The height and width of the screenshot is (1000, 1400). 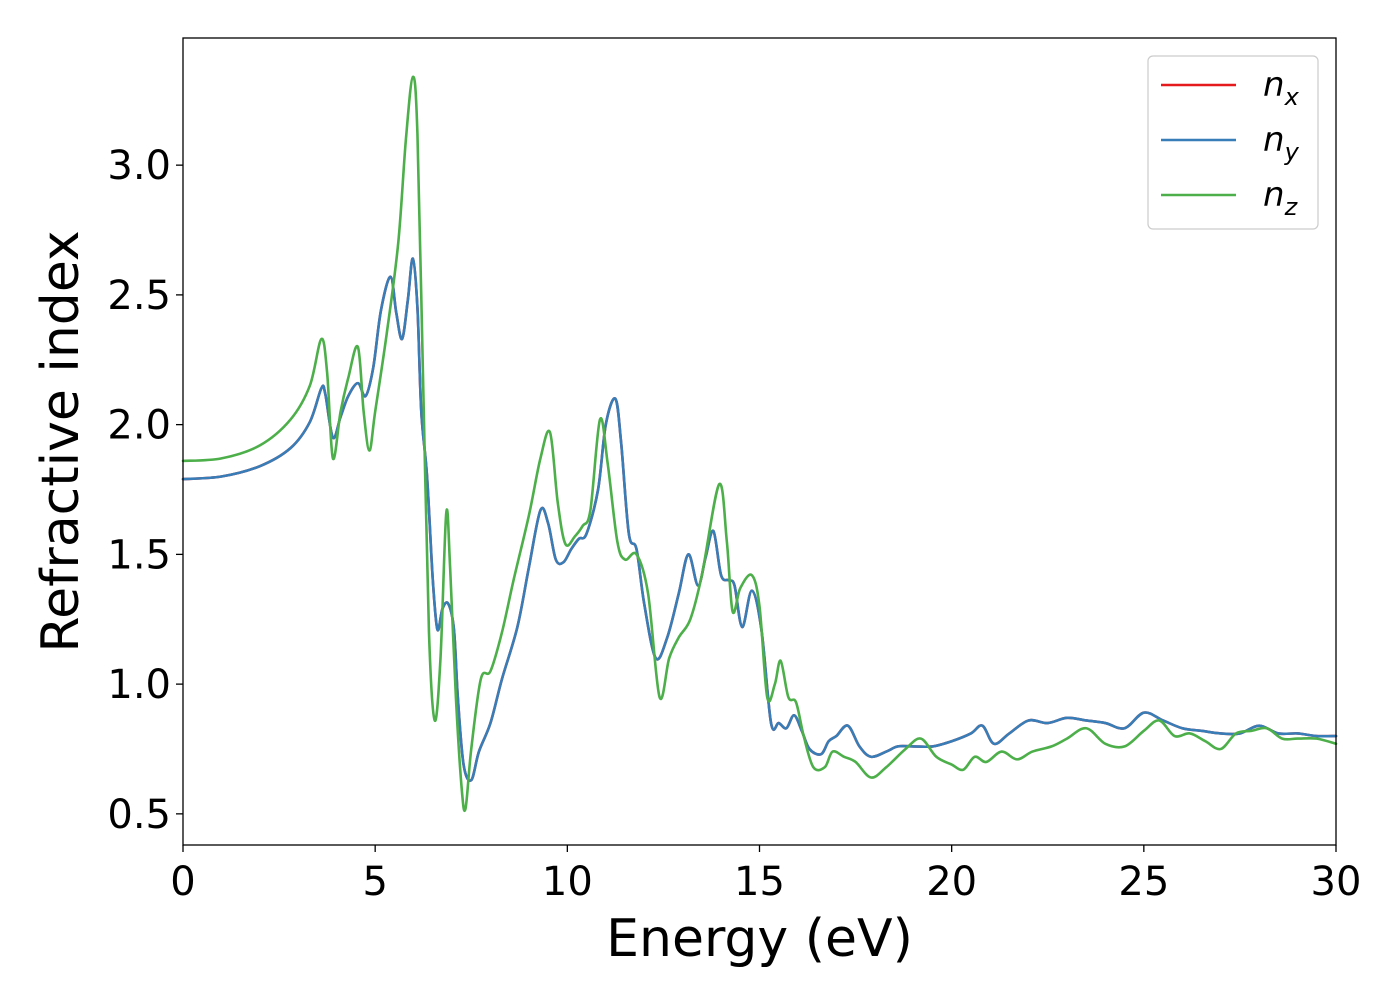 I want to click on legend-label-n-z: nz, so click(x=1281, y=198).